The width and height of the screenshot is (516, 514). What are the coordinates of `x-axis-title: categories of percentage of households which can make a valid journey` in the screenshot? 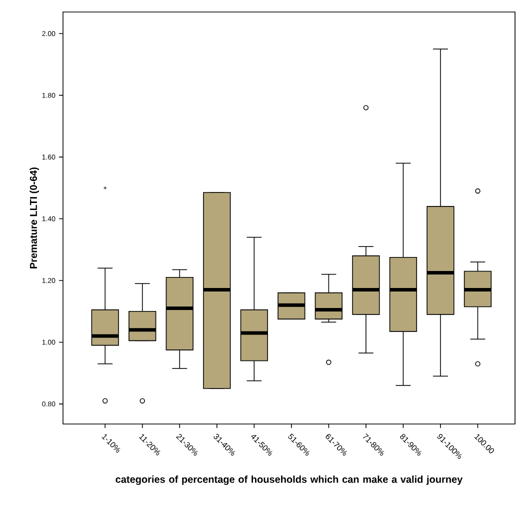 It's located at (289, 480).